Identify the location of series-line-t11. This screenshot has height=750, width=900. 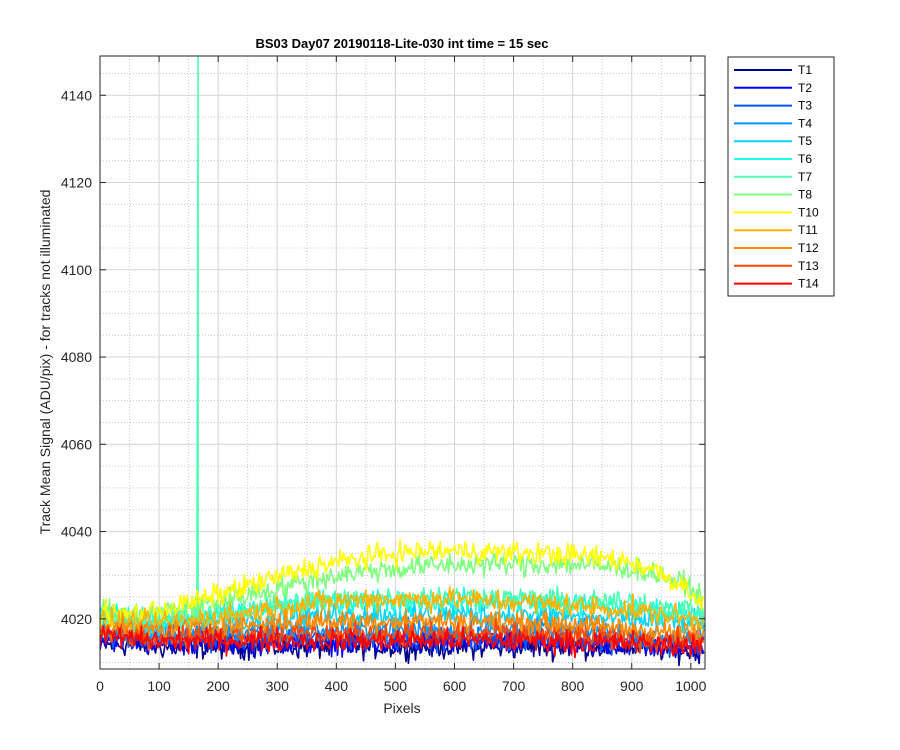
(402, 611).